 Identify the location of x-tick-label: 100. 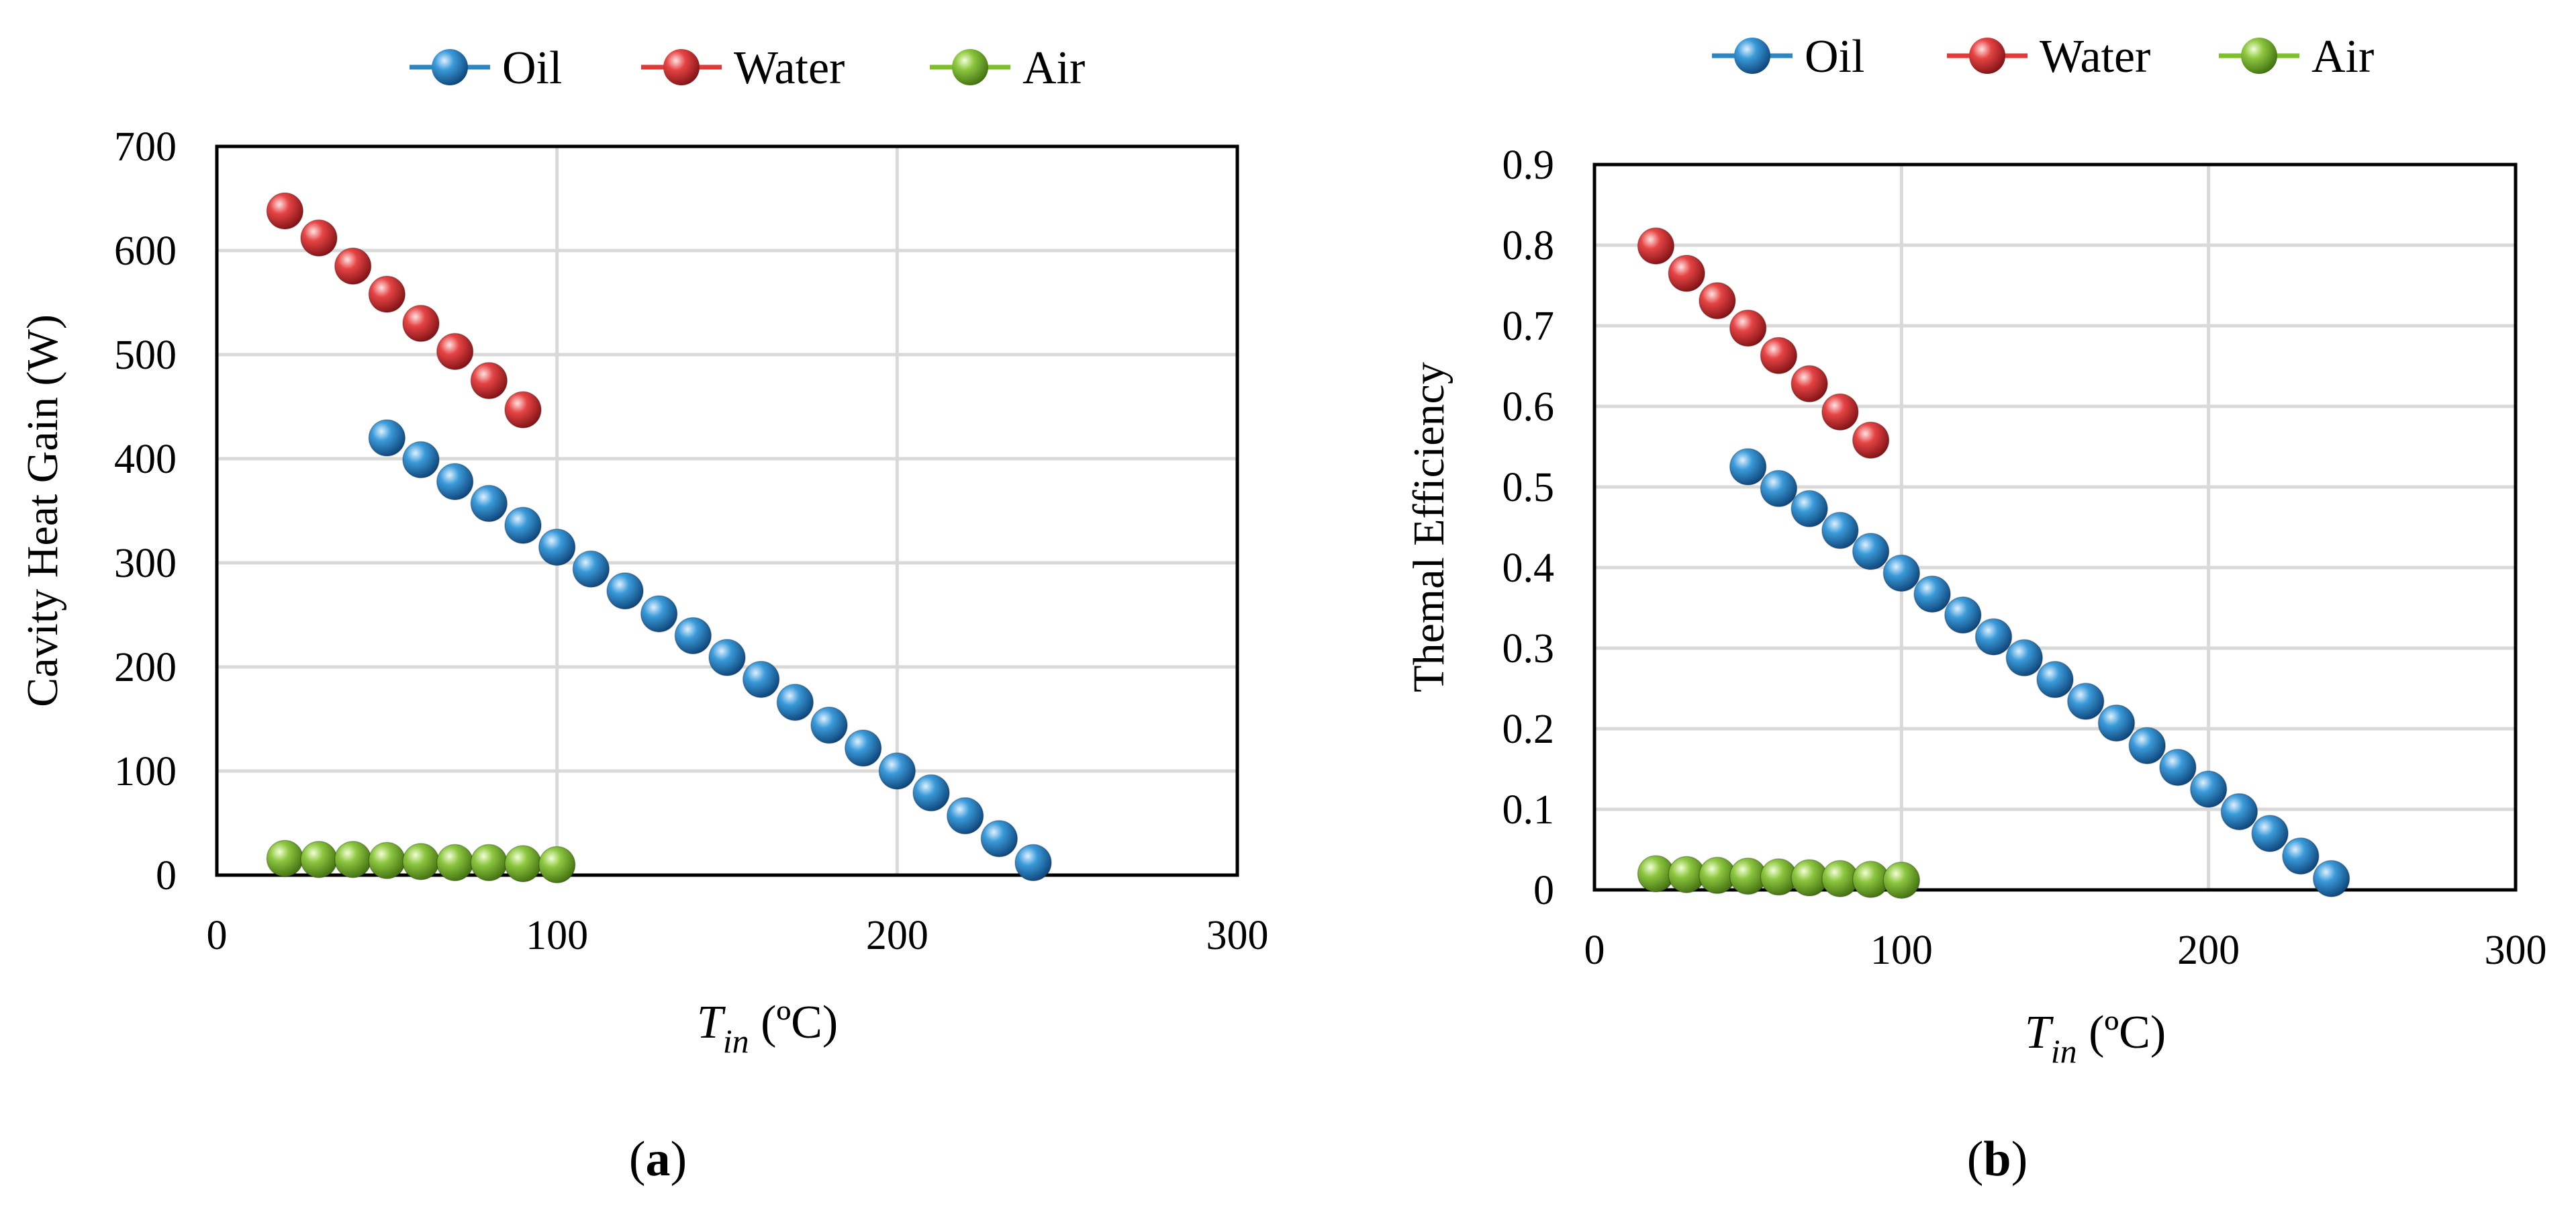
(1901, 950).